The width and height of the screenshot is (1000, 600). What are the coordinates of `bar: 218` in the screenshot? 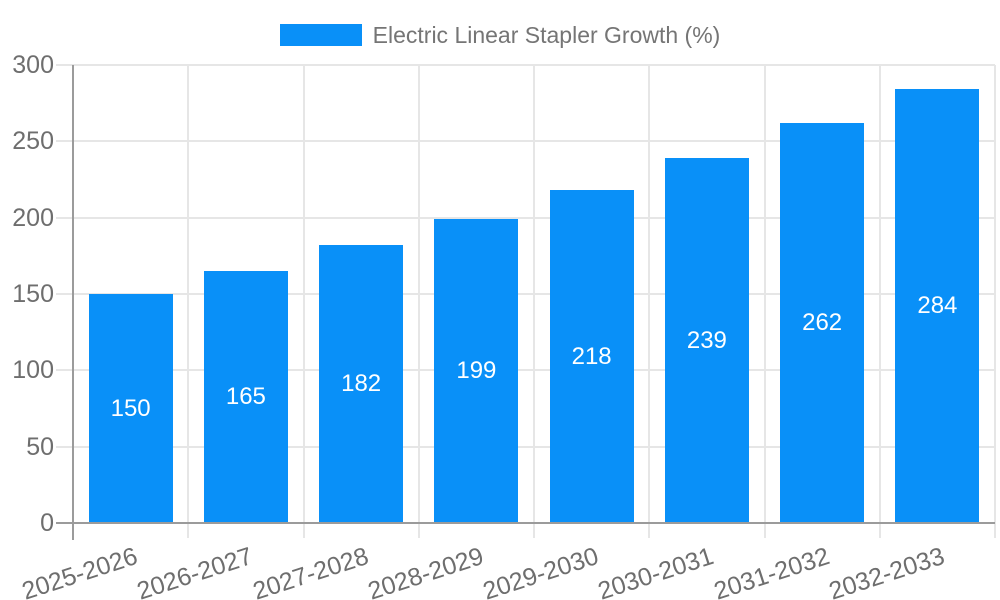 It's located at (591, 356).